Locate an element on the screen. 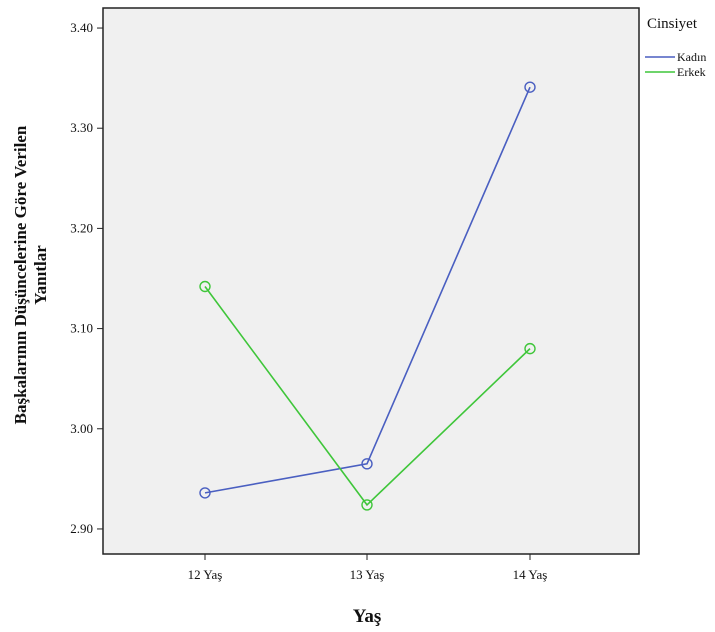 This screenshot has height=632, width=715. y-axis-title-line-2: Yanıtlar is located at coordinates (40, 275).